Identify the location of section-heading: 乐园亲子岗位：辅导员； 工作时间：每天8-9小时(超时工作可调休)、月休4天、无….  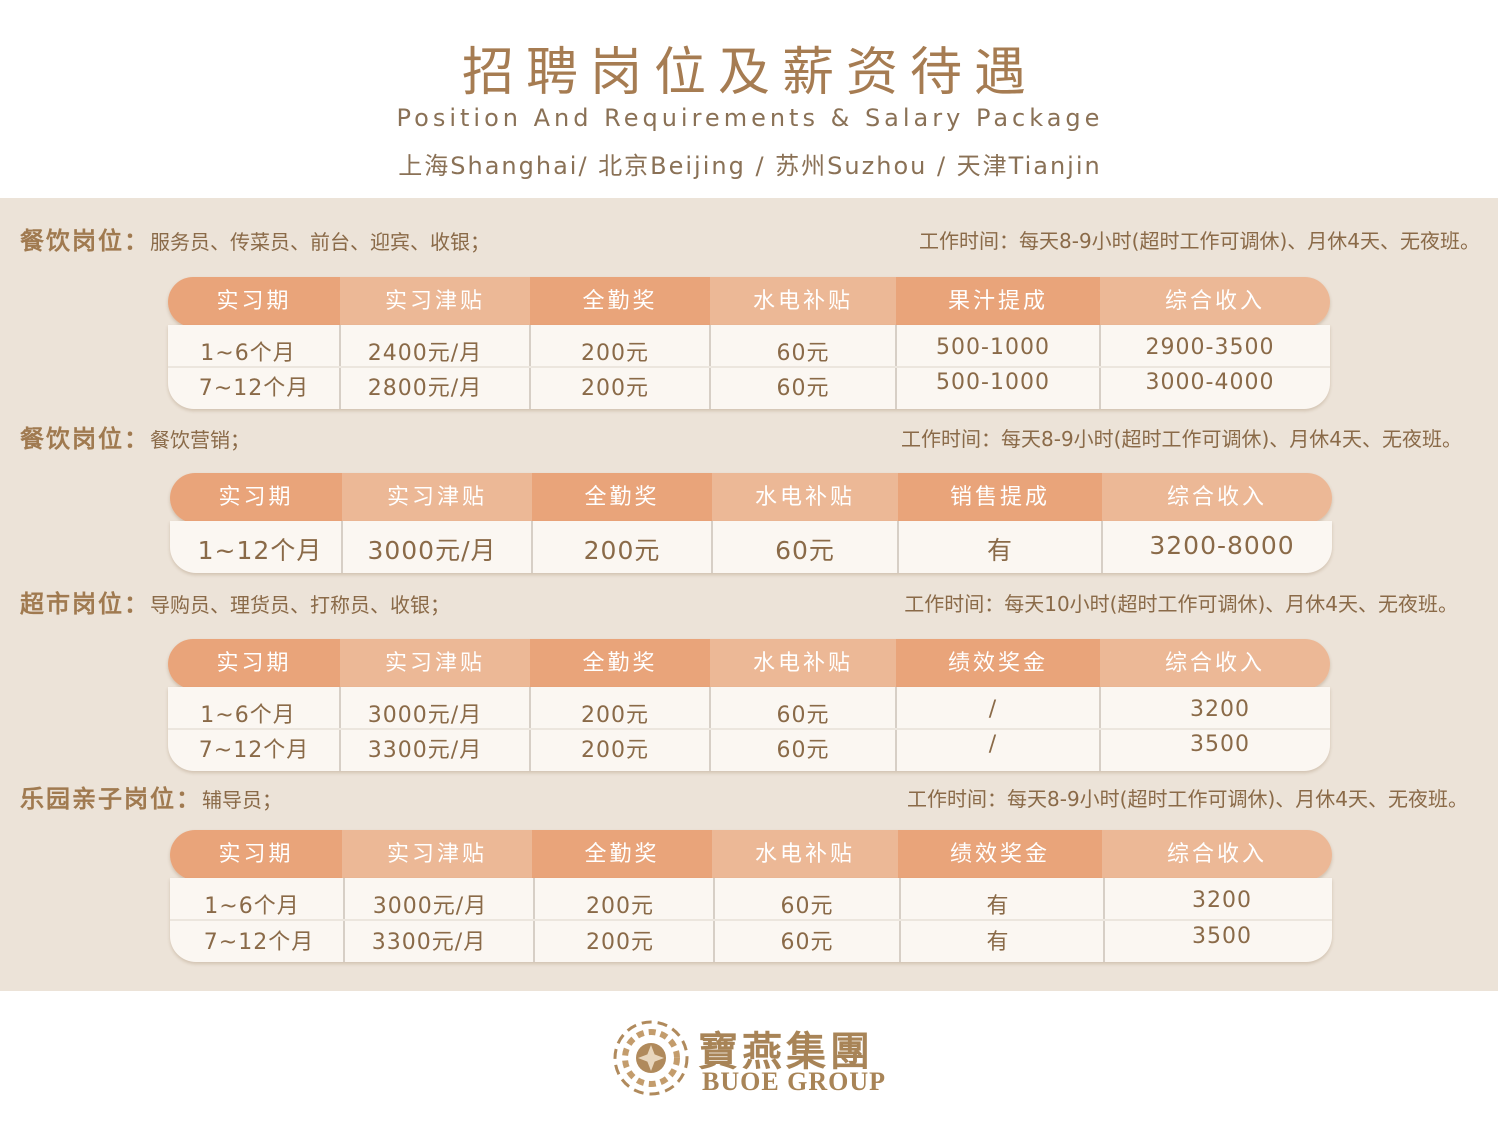
(750, 799).